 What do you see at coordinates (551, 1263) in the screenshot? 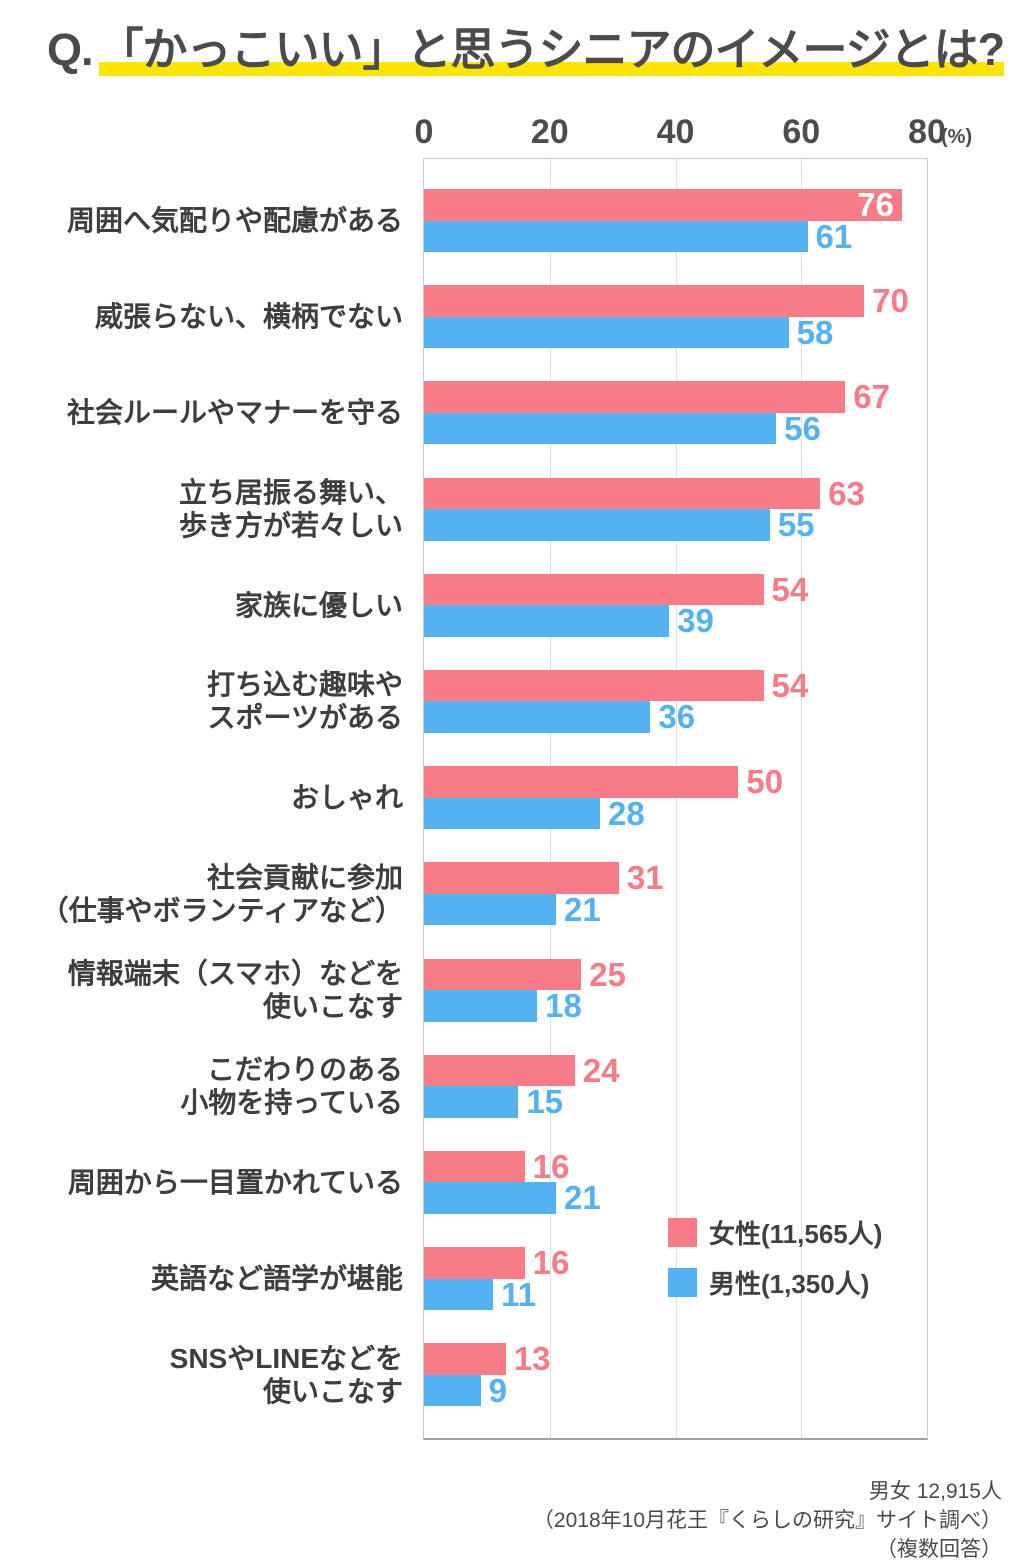
I see `female-bar-value: 16` at bounding box center [551, 1263].